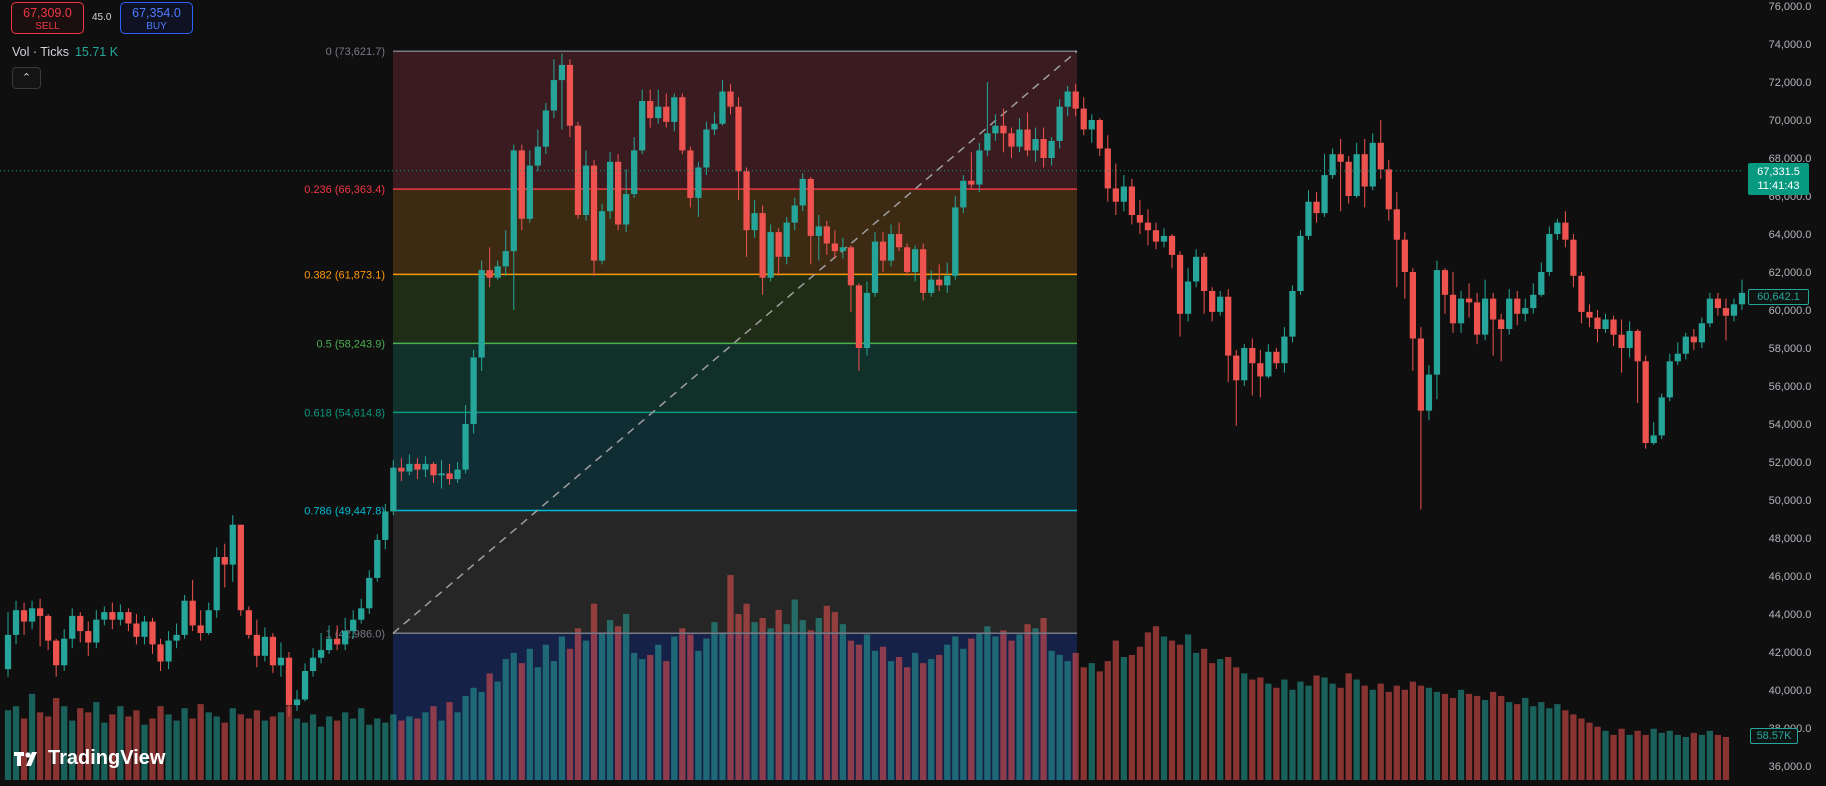  What do you see at coordinates (344, 413) in the screenshot?
I see `fib-level-label: 0.618 (54,614.8)` at bounding box center [344, 413].